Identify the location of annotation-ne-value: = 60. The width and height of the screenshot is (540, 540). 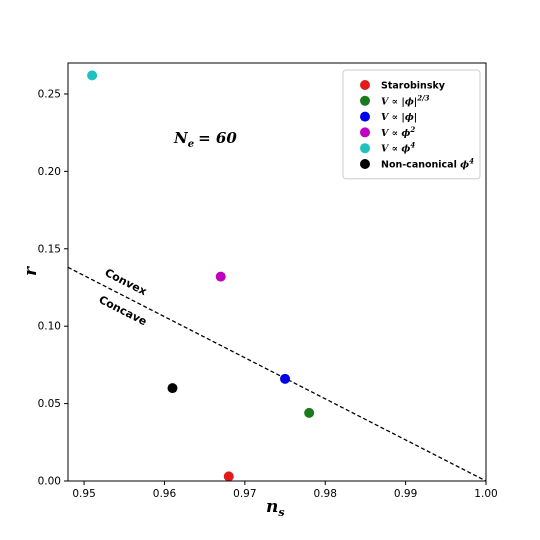
(217, 138).